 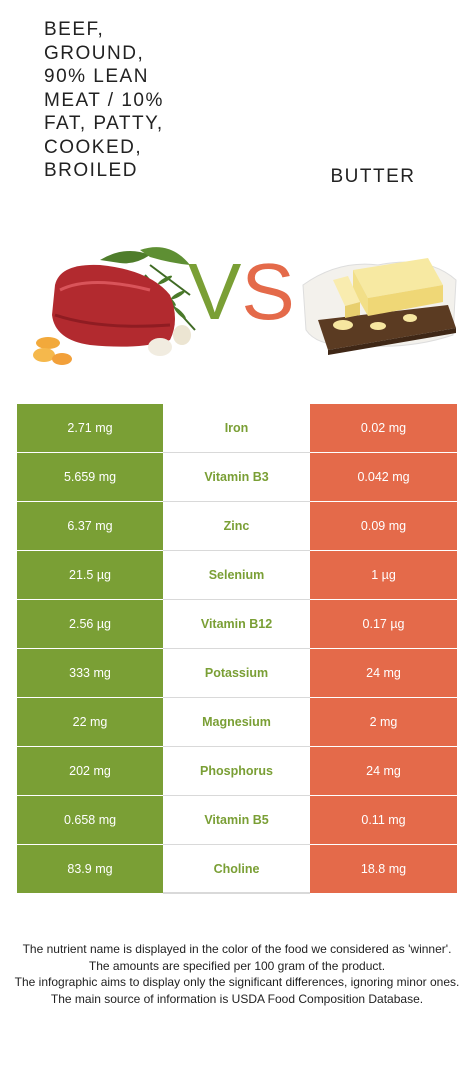 I want to click on table-row: 202 mg Phosphorus 24 mg, so click(x=237, y=771).